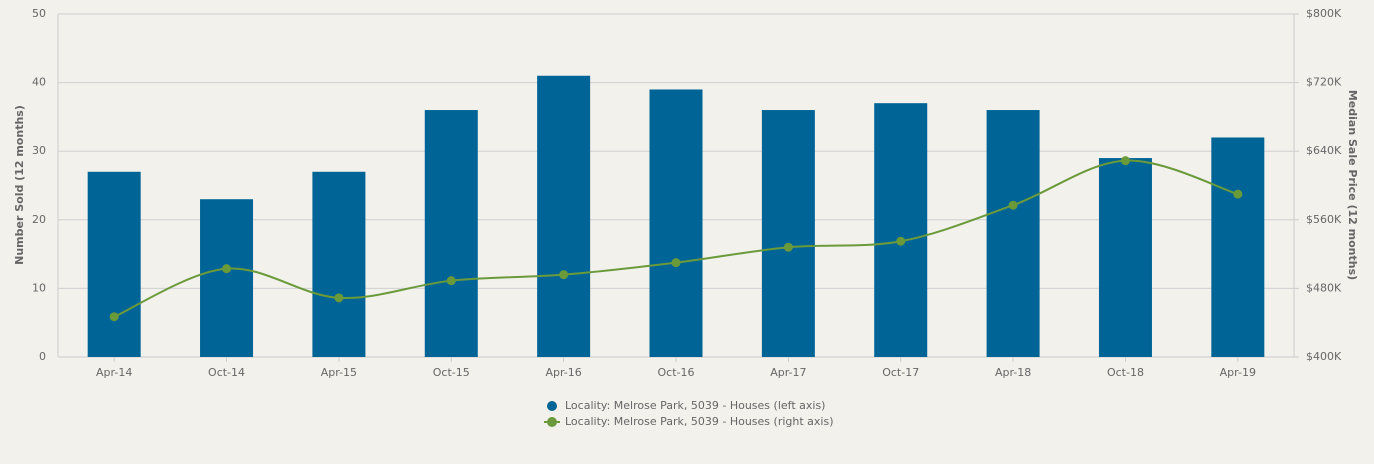 The image size is (1374, 464). I want to click on y2-tick-label: $640K, so click(1324, 150).